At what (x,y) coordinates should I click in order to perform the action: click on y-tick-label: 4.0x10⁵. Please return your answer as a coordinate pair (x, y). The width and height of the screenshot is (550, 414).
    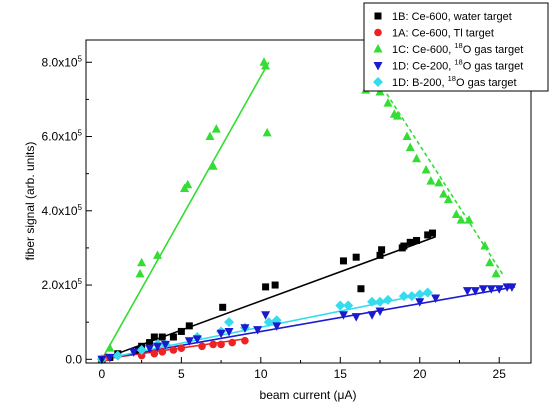
    Looking at the image, I should click on (62, 210).